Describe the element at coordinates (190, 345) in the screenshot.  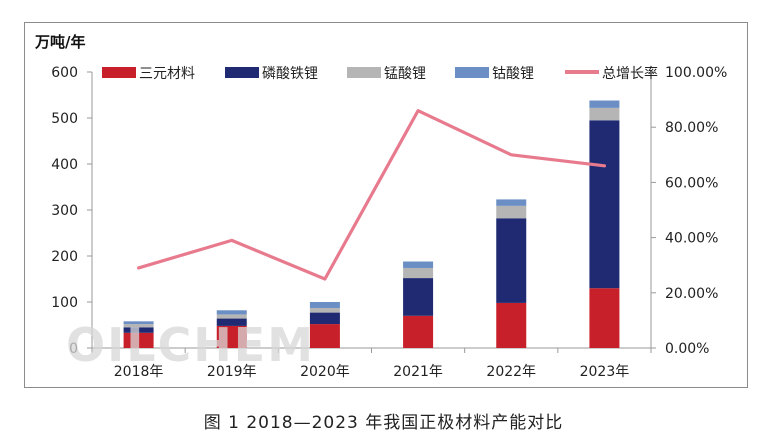
I see `watermark-logo: OILCHEM` at that location.